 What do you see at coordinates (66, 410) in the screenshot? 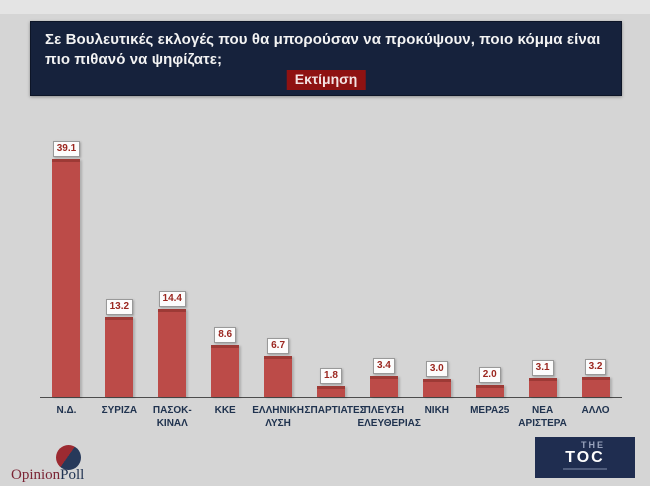
I see `category-label: Ν.Δ.` at bounding box center [66, 410].